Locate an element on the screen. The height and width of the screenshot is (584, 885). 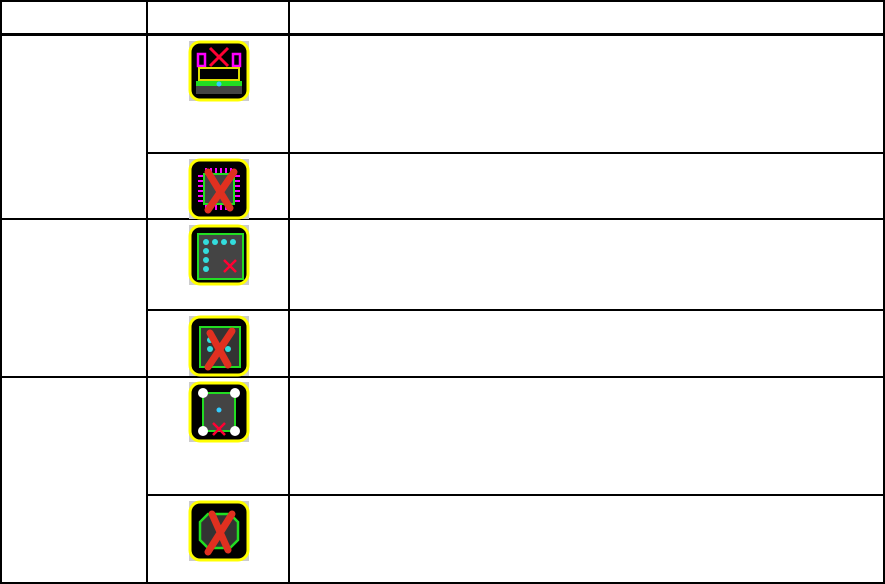
pin-grid-disabled-icon is located at coordinates (219, 346).